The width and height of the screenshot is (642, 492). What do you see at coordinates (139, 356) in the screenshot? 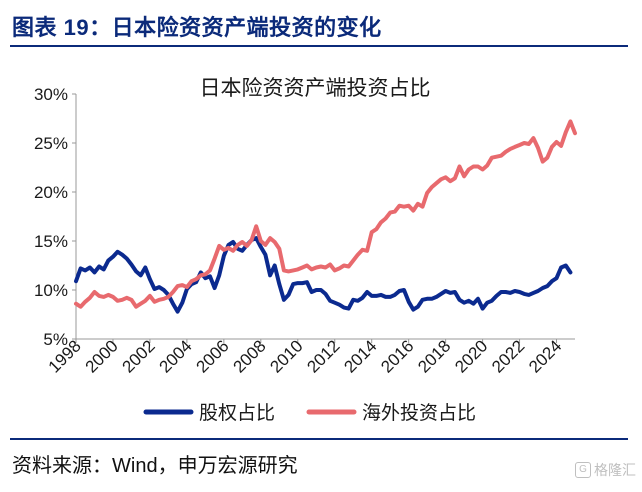
I see `x-tick-label: 2002` at bounding box center [139, 356].